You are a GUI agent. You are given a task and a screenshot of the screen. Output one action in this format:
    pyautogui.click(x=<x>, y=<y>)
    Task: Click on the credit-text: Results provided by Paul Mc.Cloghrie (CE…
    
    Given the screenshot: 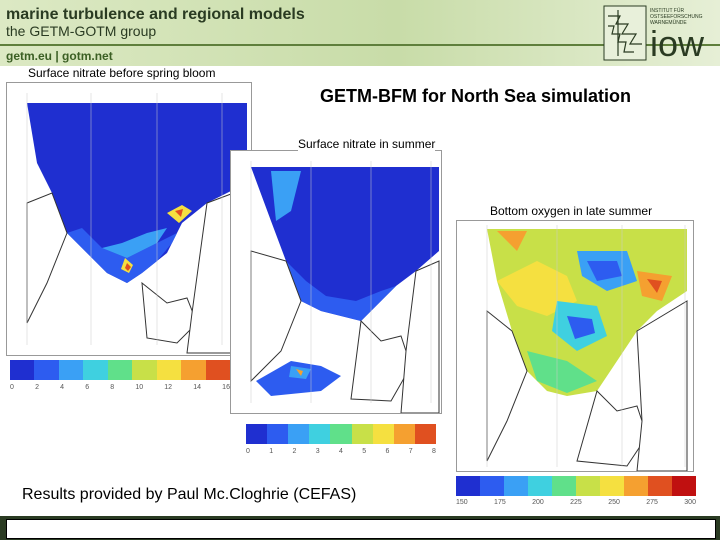 What is the action you would take?
    pyautogui.click(x=189, y=494)
    